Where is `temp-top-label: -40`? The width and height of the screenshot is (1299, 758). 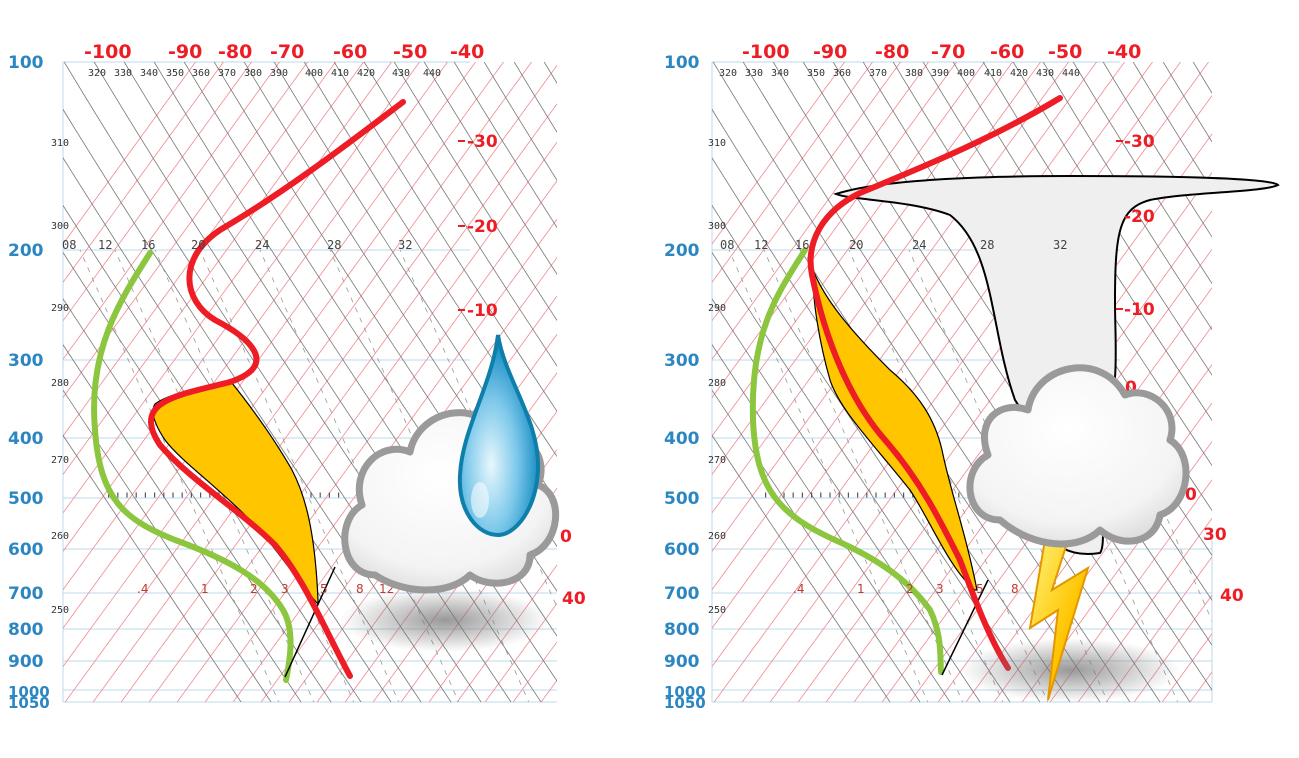
temp-top-label: -40 is located at coordinates (1124, 52).